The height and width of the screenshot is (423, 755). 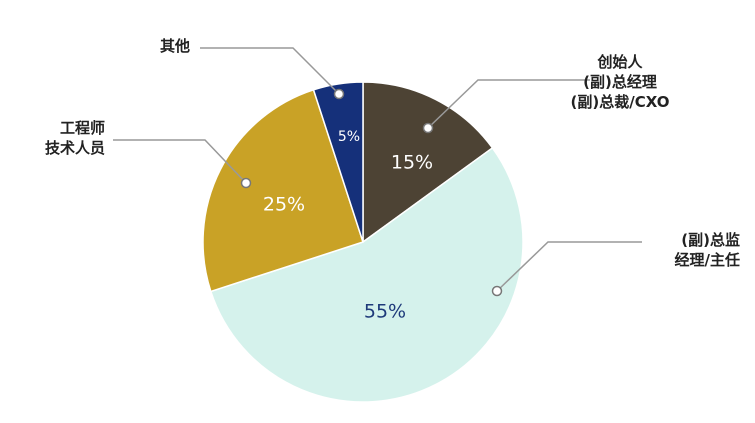 I want to click on value-label: 15%, so click(x=412, y=163).